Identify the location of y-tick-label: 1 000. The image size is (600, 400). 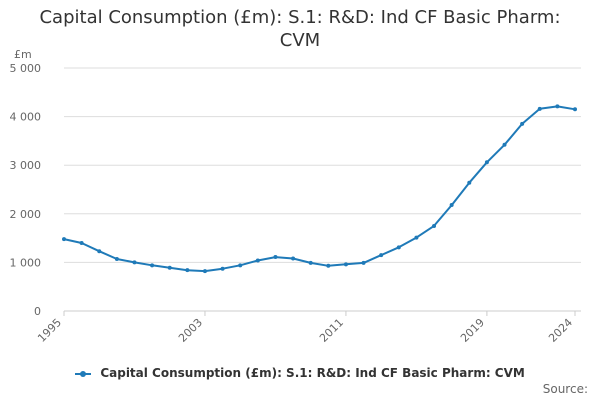
(26, 262).